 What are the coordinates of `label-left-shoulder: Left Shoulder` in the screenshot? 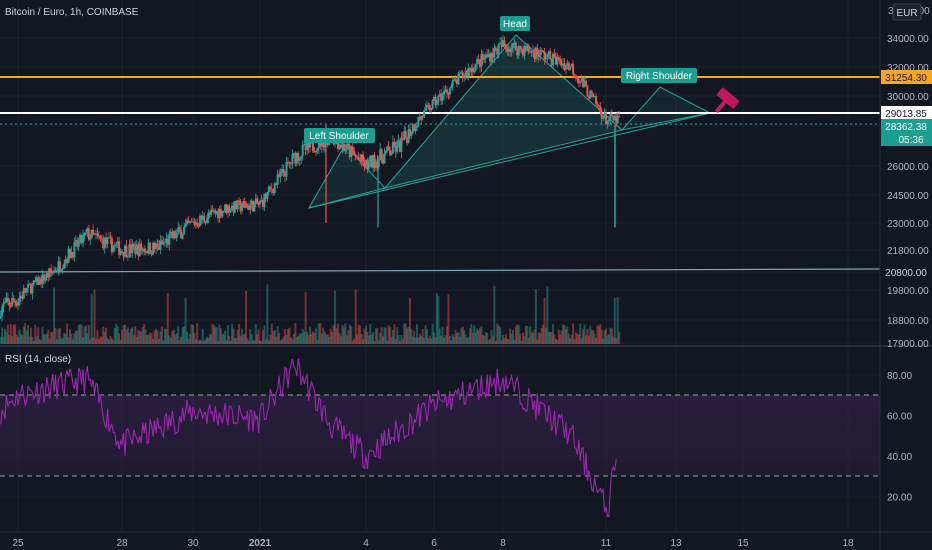 It's located at (339, 135).